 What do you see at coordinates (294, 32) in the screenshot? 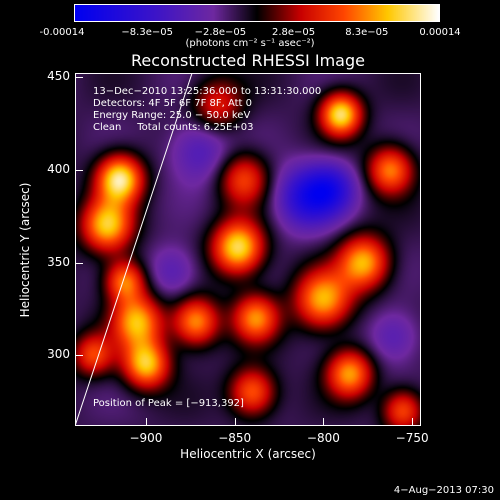
I see `colorbar-tick-label: 2.8e−05` at bounding box center [294, 32].